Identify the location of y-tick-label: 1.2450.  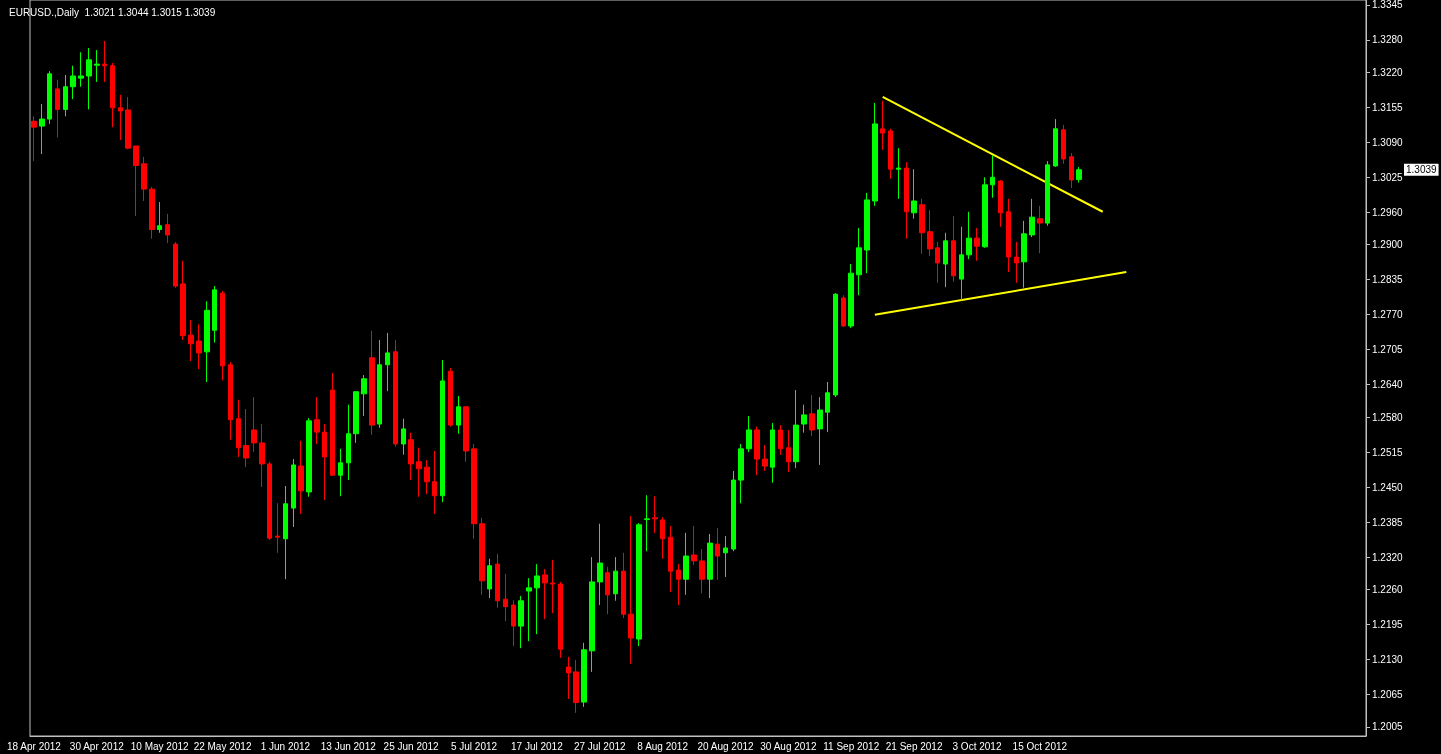
(1388, 487).